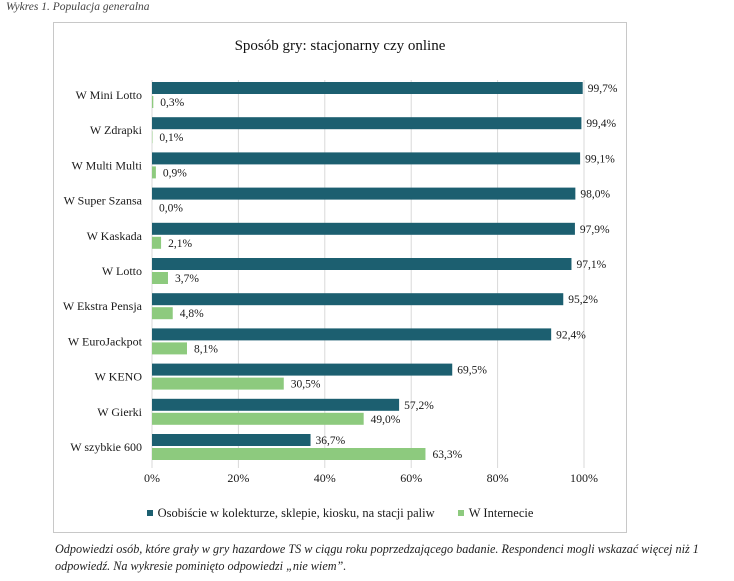  I want to click on figure-caption: Wykres 1. Populacja generalna, so click(78, 7).